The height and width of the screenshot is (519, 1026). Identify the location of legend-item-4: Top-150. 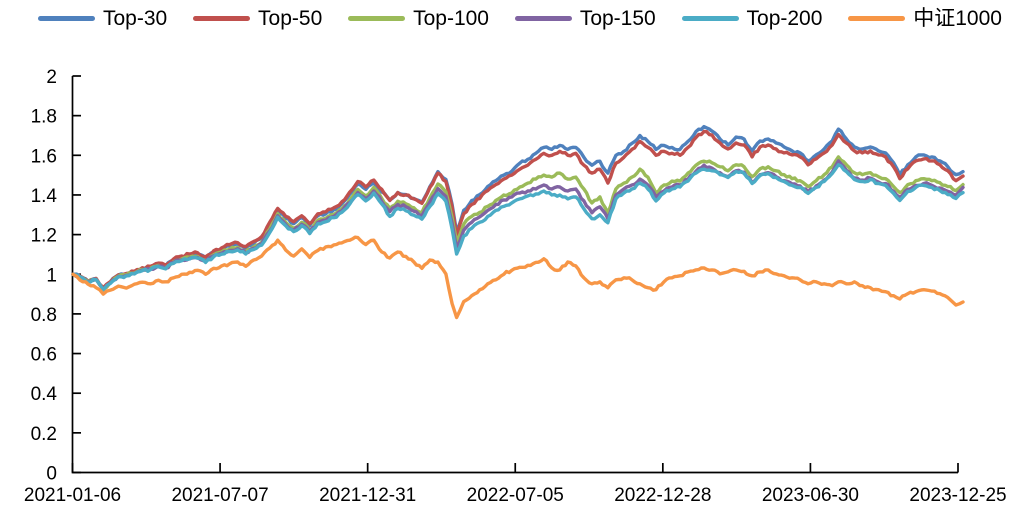
(585, 18).